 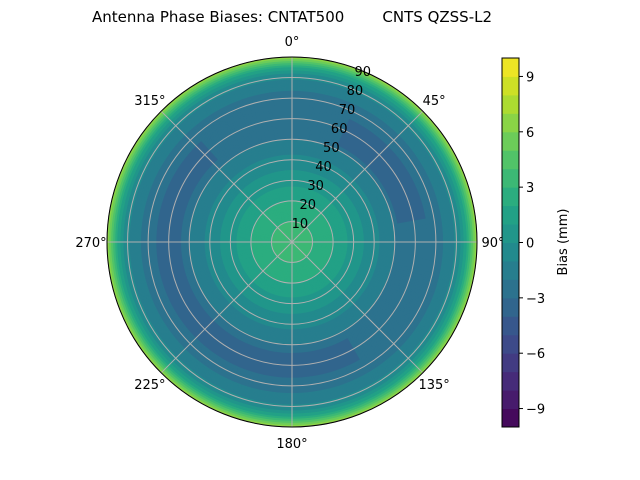 I want to click on r-tick-labels: 10 20 30 40 50 60 70 80 90, so click(x=331, y=148).